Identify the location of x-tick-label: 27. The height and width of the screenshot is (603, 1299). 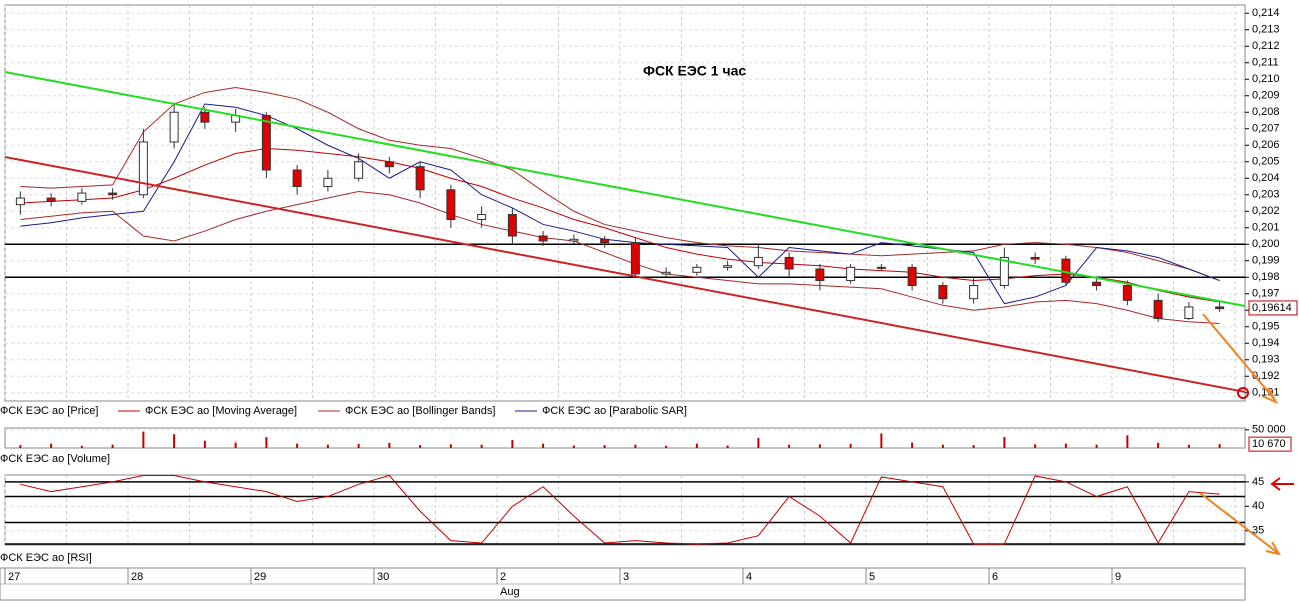
(14, 577).